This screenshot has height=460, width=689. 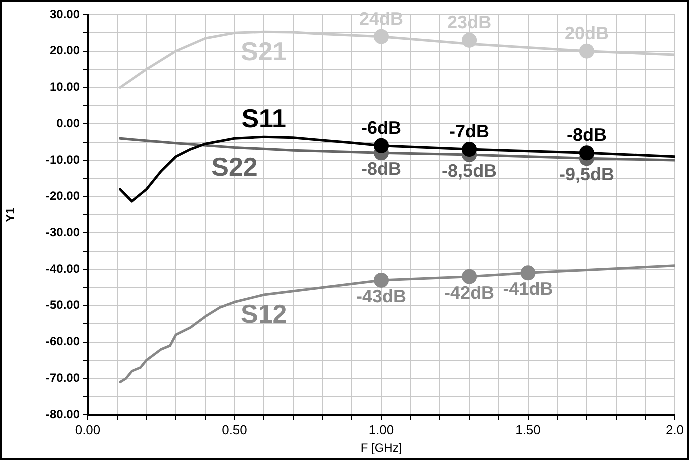 What do you see at coordinates (65, 87) in the screenshot?
I see `y-tick-label: 10.00` at bounding box center [65, 87].